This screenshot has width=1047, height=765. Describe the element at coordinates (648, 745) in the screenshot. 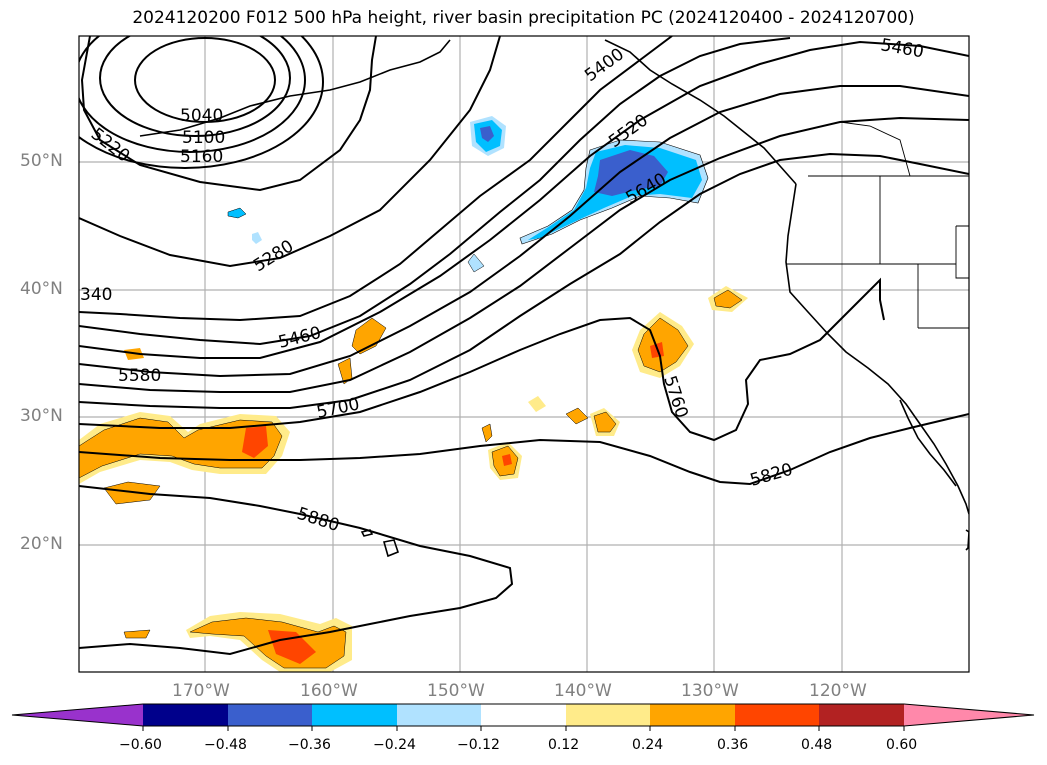

I see `colorbar-tick-label: 0.24` at that location.